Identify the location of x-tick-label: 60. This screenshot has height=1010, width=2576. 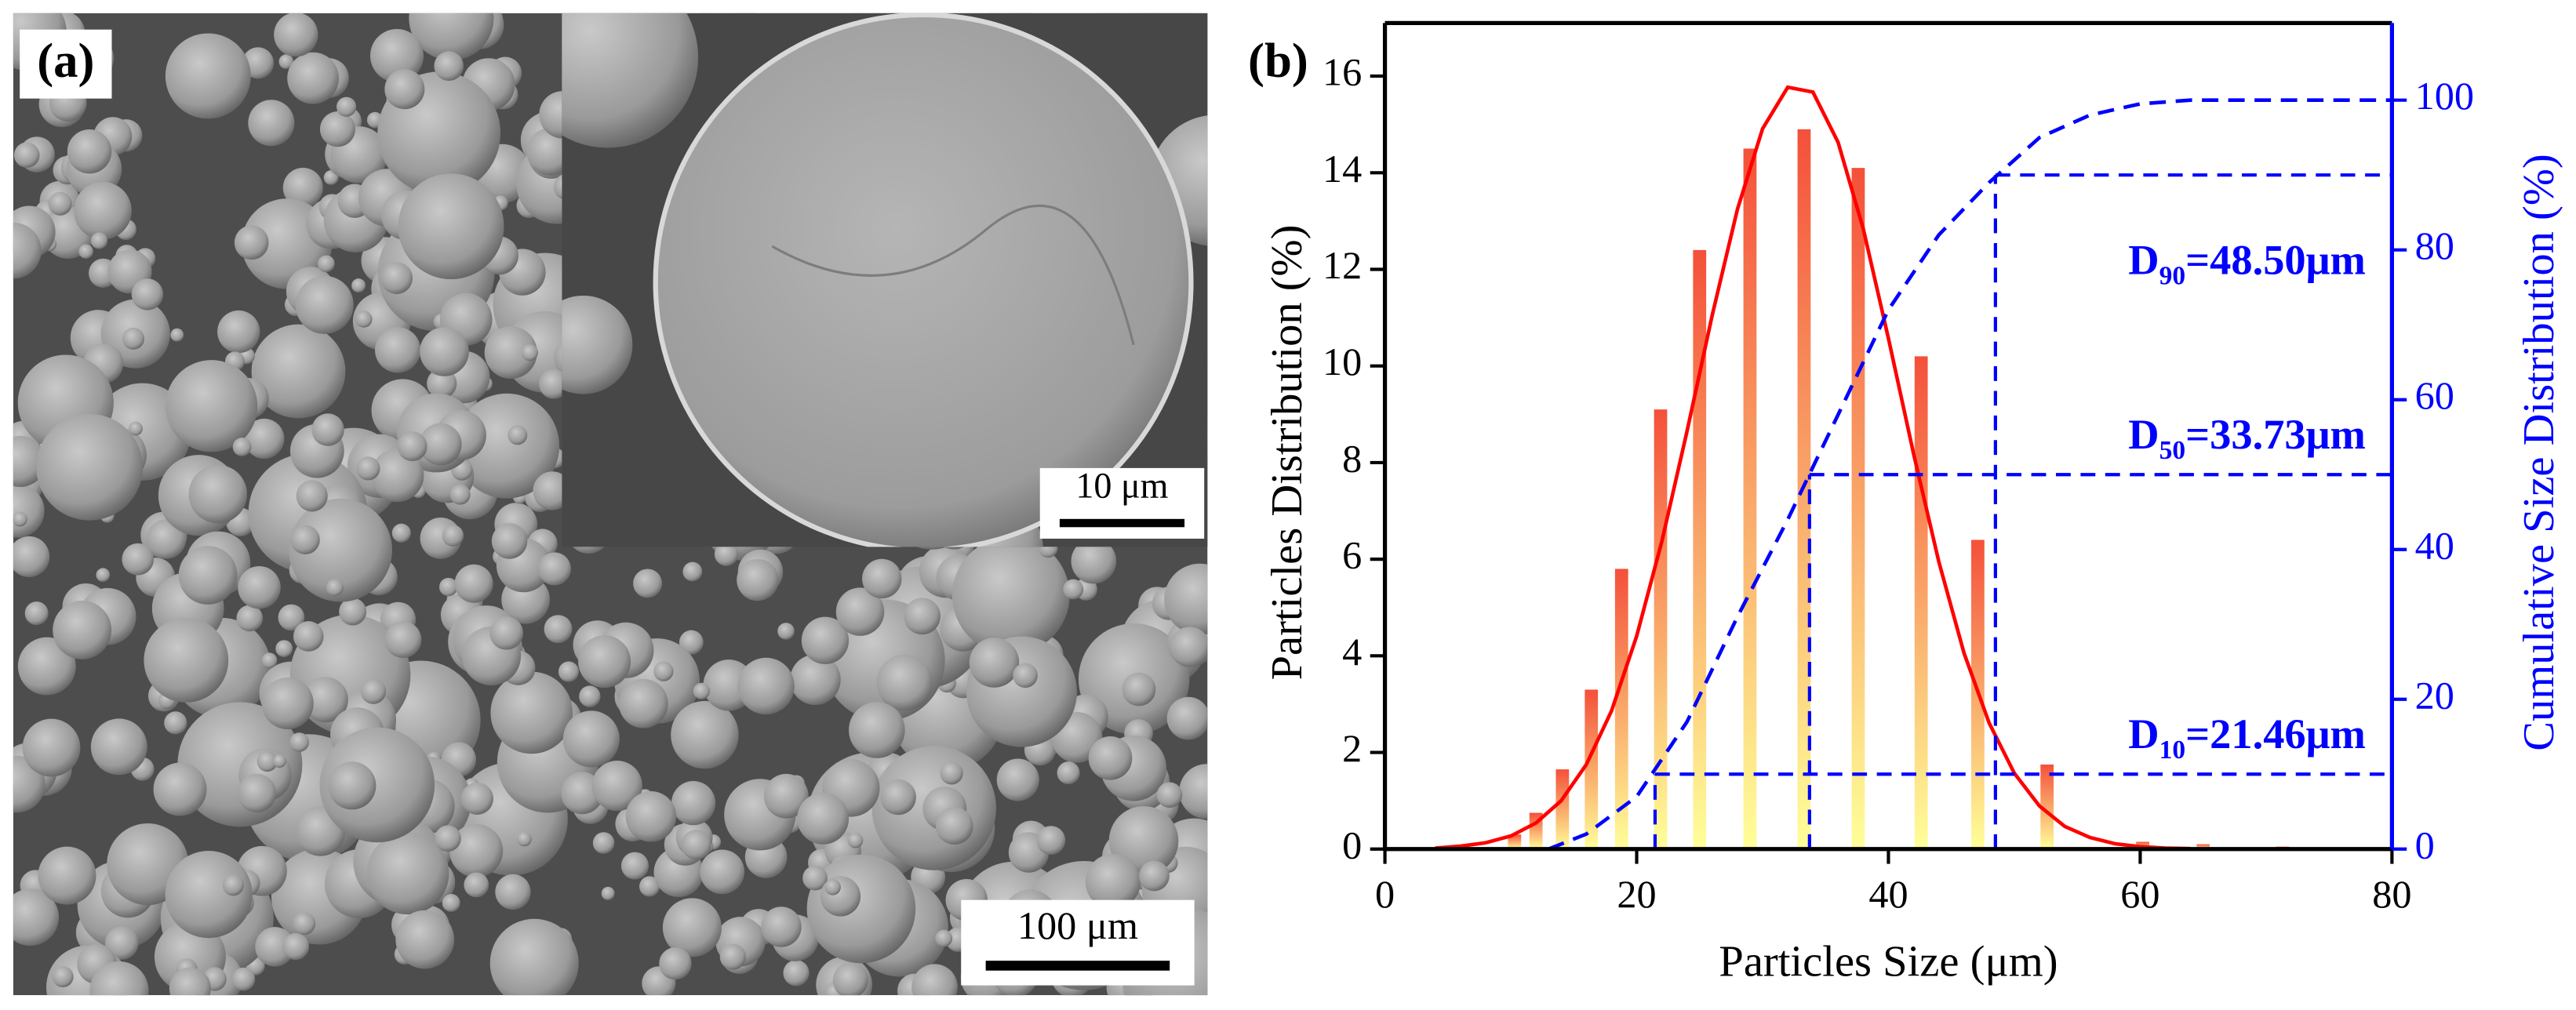
(2139, 894).